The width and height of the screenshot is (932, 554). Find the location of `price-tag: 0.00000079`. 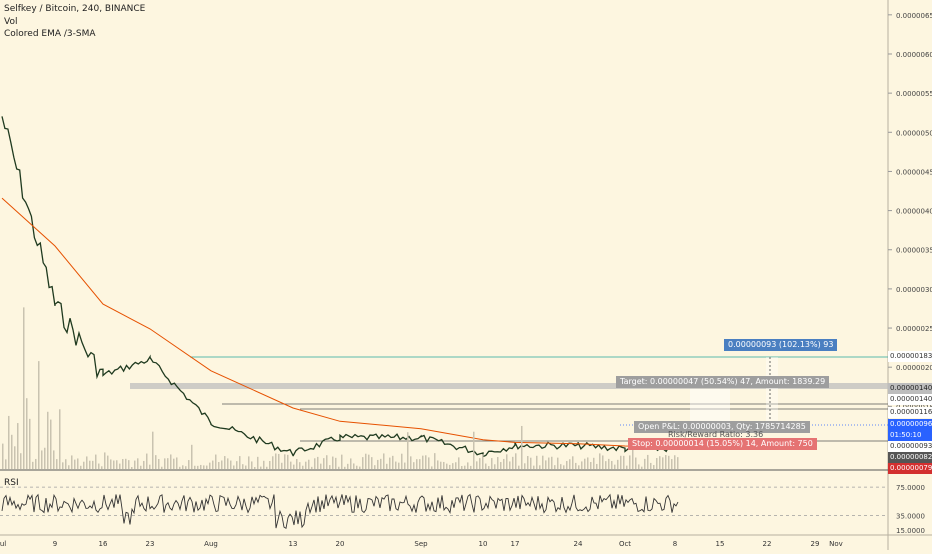

price-tag: 0.00000079 is located at coordinates (910, 468).